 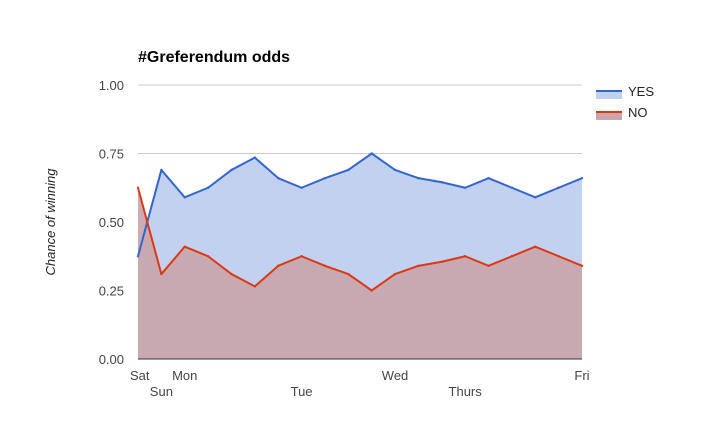 I want to click on legend: YES NO, so click(x=625, y=102).